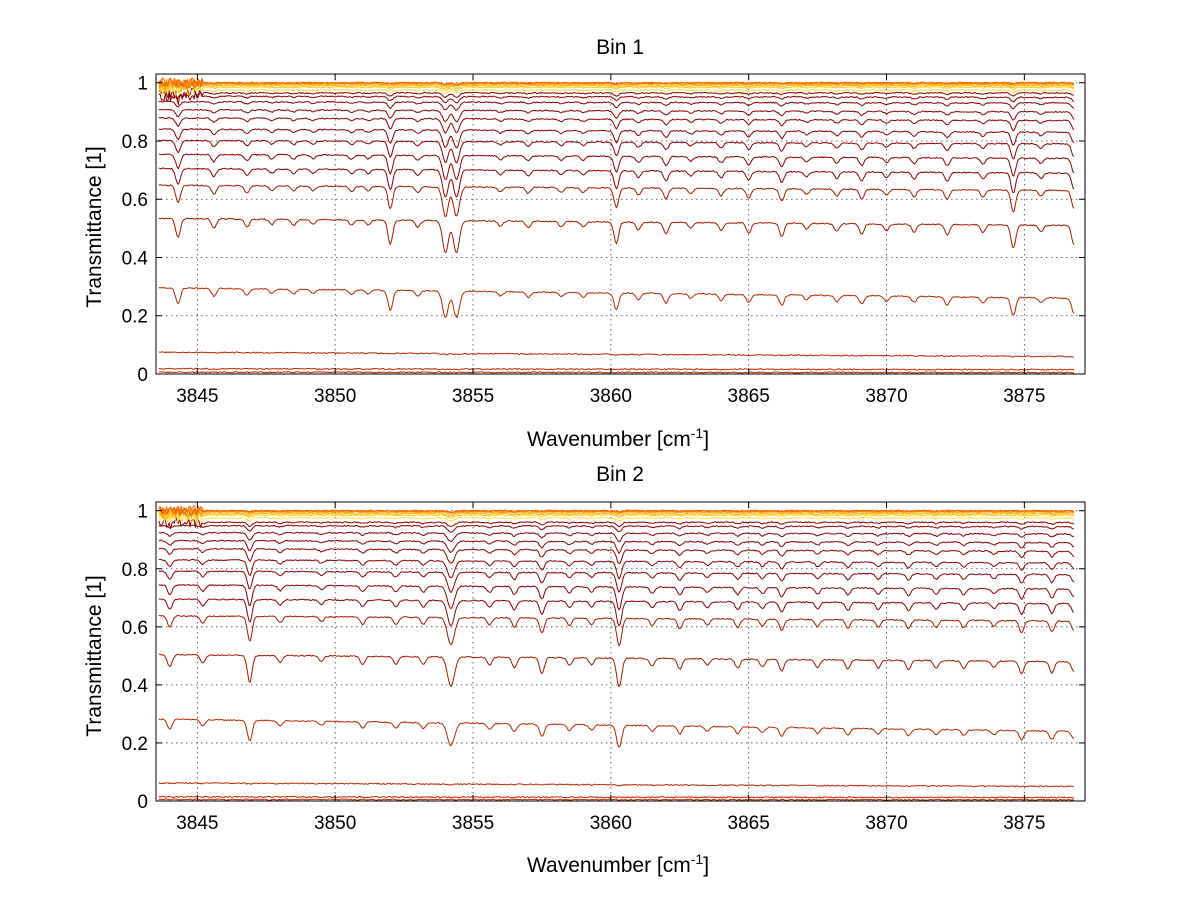 The image size is (1200, 901). What do you see at coordinates (620, 474) in the screenshot?
I see `chart-title: Bin 2` at bounding box center [620, 474].